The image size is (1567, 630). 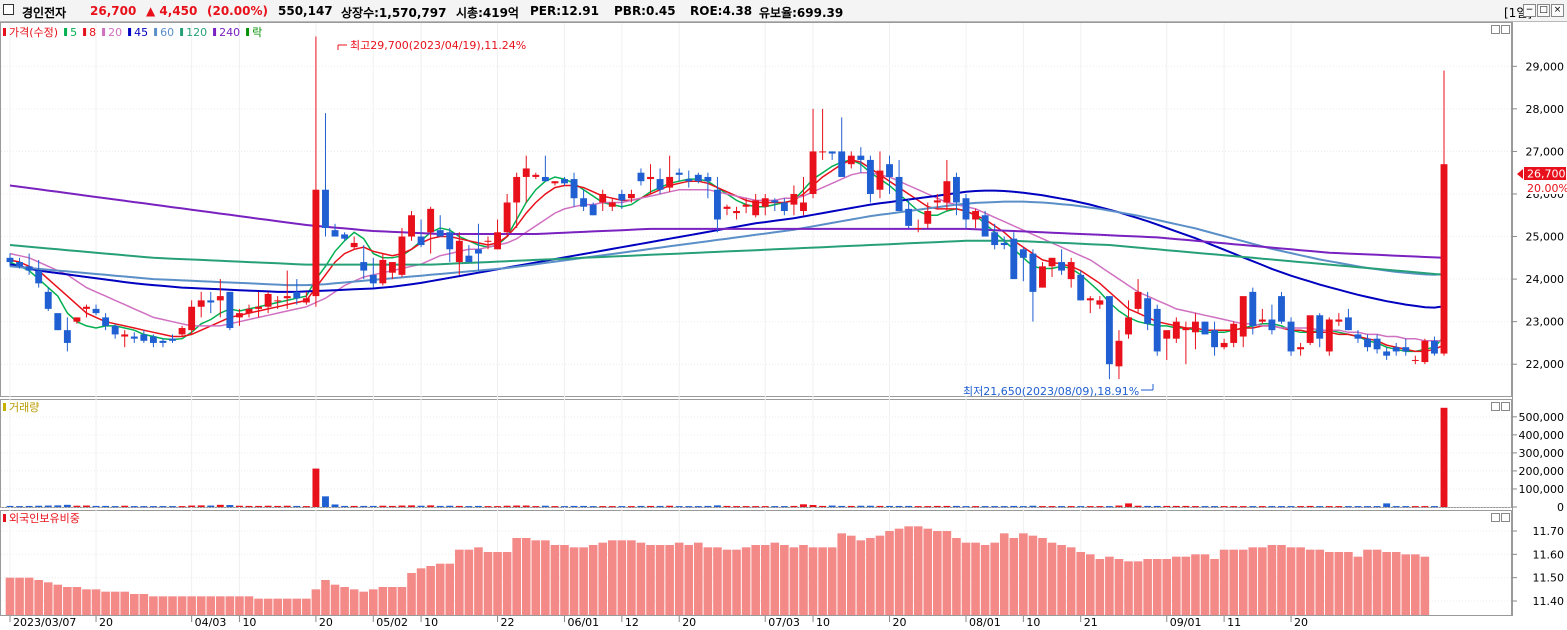 What do you see at coordinates (44, 13) in the screenshot?
I see `stock-name: 경인전자` at bounding box center [44, 13].